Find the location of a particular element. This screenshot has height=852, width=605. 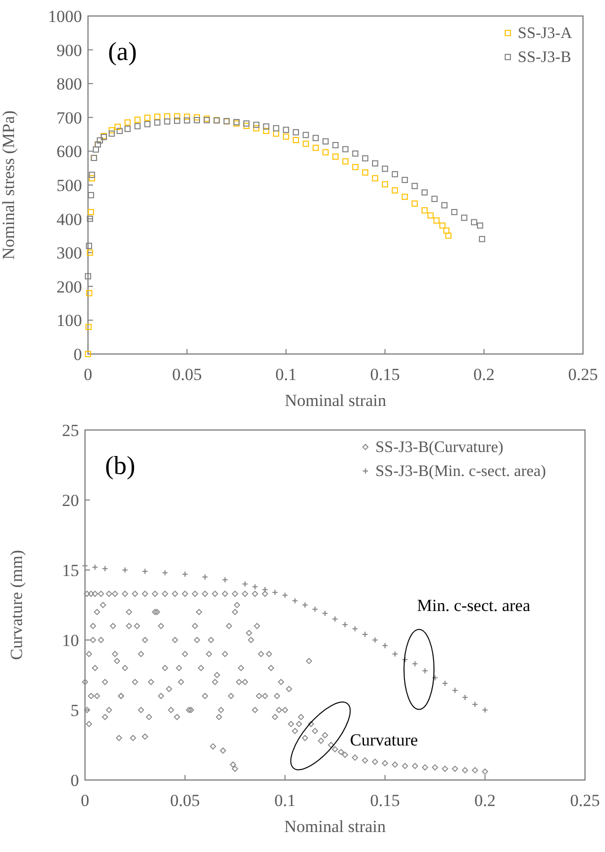

x-tick-label: 0.15 is located at coordinates (385, 800).